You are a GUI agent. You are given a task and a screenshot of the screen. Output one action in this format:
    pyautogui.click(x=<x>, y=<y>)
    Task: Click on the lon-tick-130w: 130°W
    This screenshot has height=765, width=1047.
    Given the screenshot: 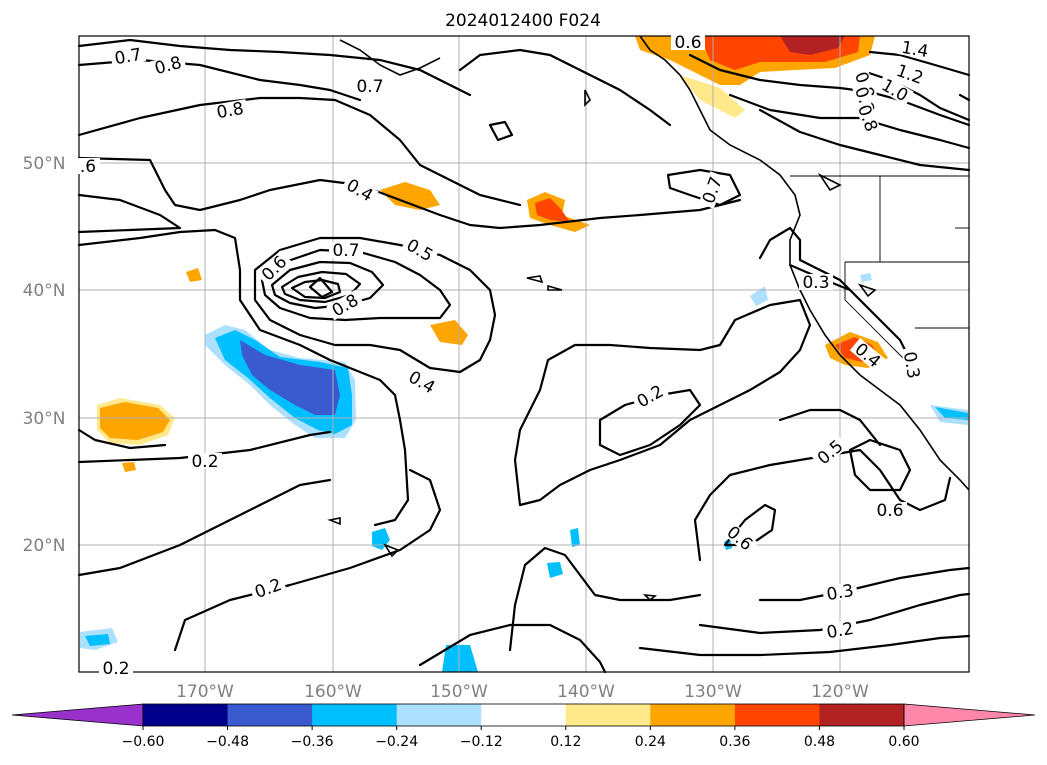 What is the action you would take?
    pyautogui.click(x=713, y=692)
    